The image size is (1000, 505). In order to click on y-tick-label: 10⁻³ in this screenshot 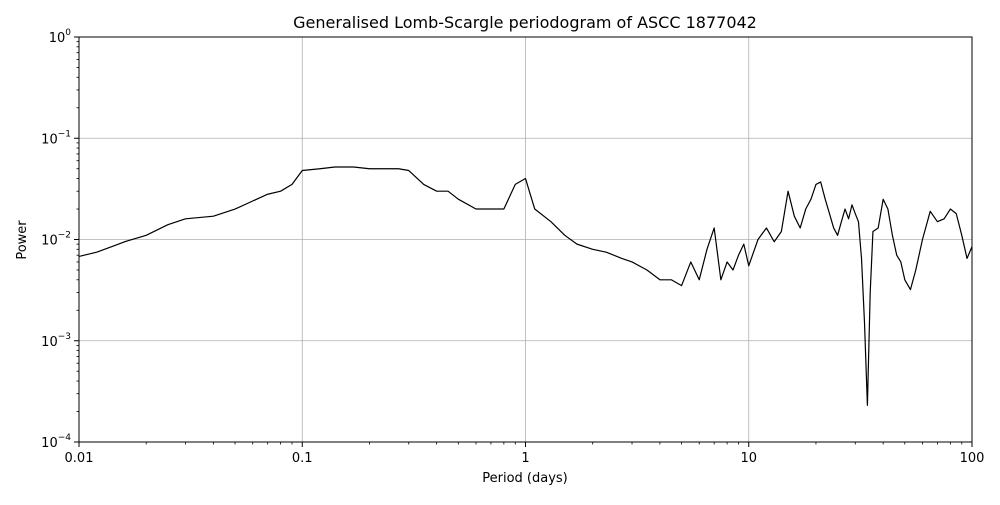, I will do `click(56, 341)`.